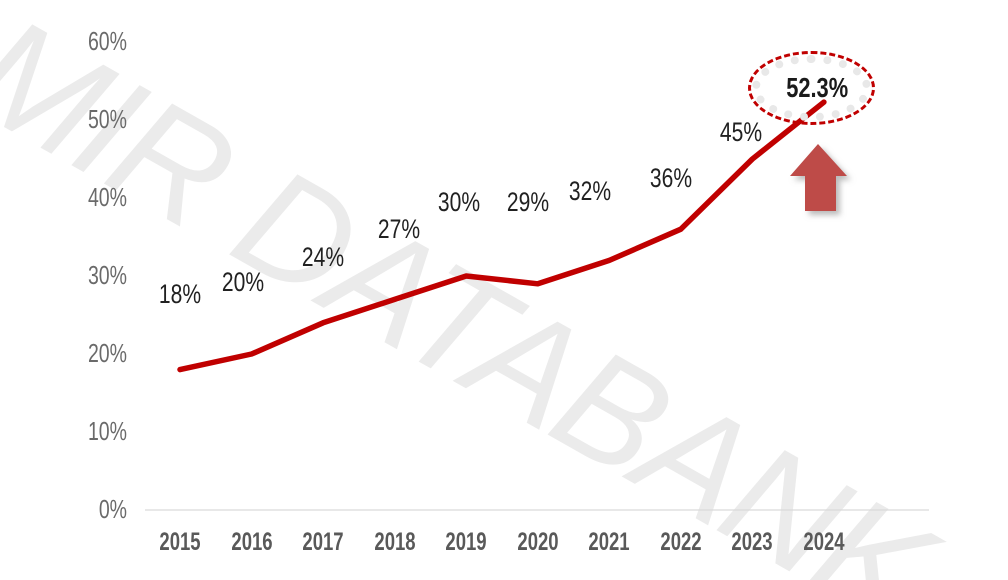  What do you see at coordinates (242, 282) in the screenshot?
I see `data-label: 20%` at bounding box center [242, 282].